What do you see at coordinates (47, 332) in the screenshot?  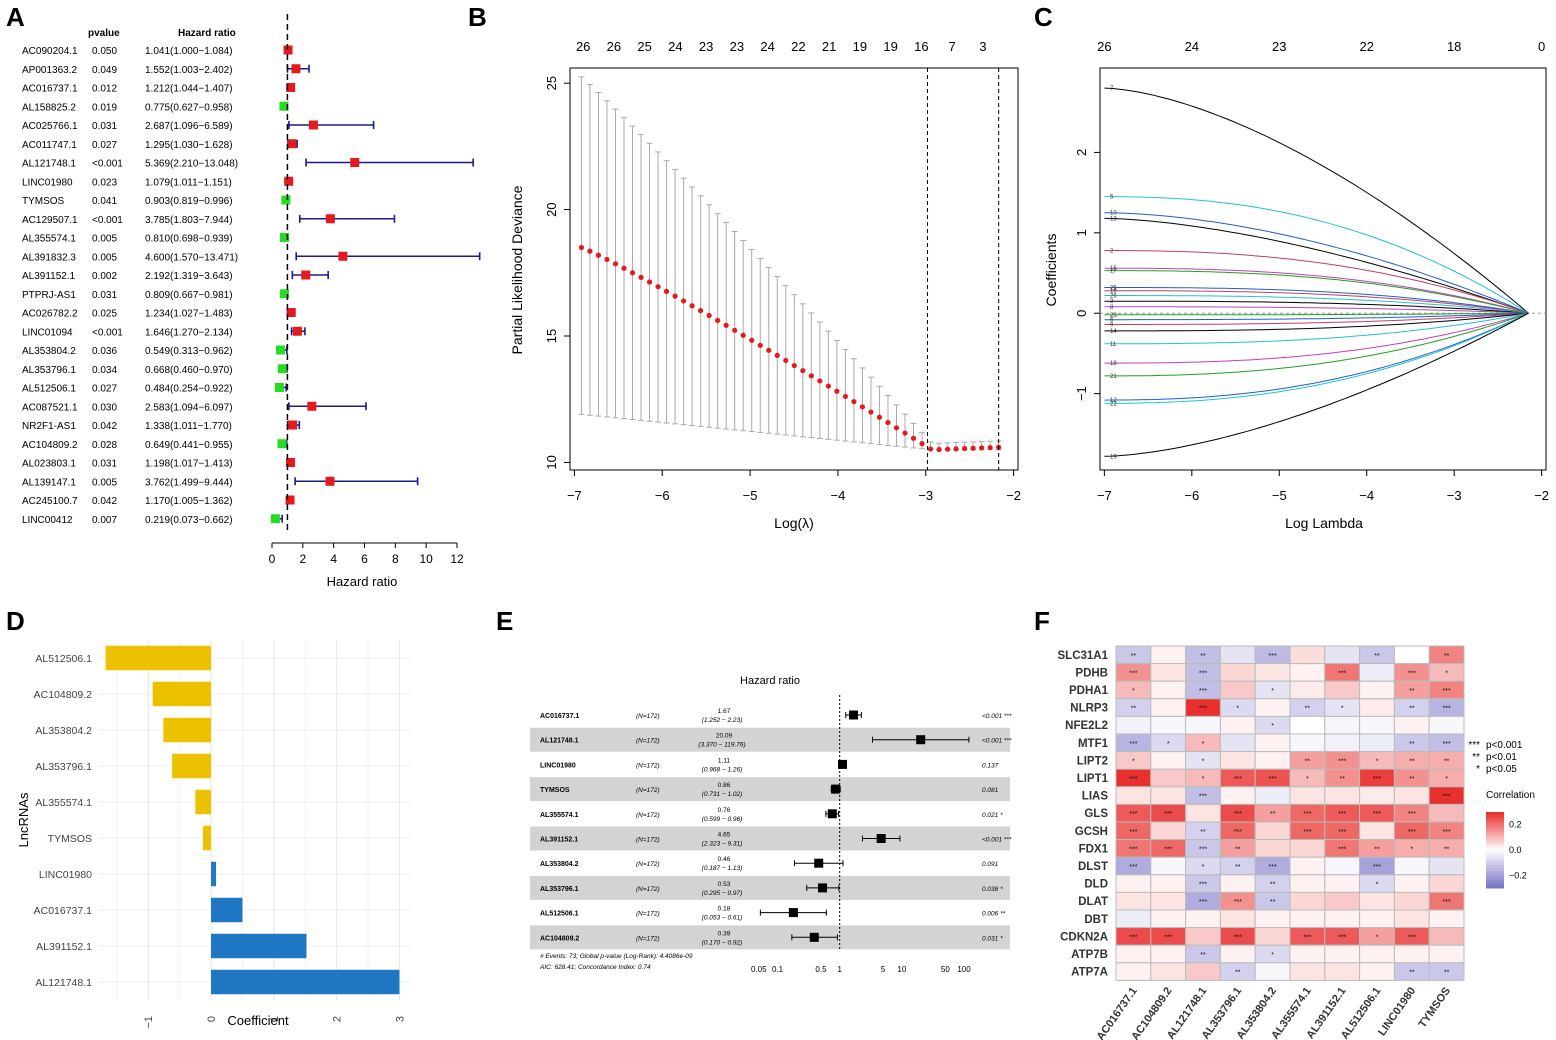 I see `row-label: LINC01094` at bounding box center [47, 332].